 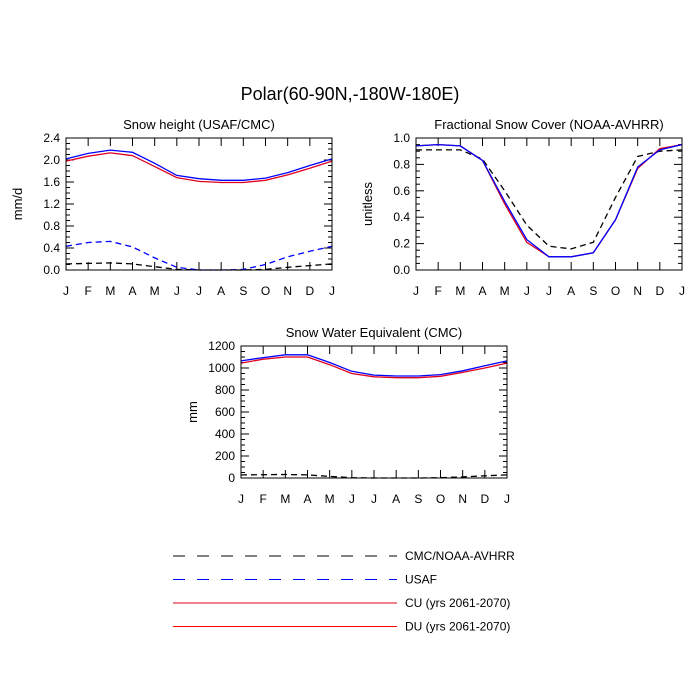 I want to click on y-tick-label: 400, so click(x=225, y=434).